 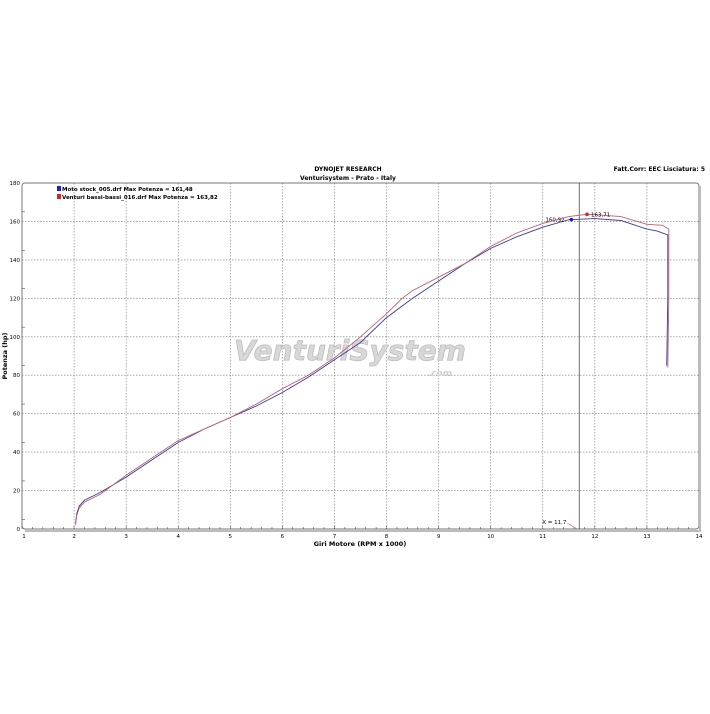 What do you see at coordinates (347, 169) in the screenshot?
I see `chart-title: DYNOJET RESEARCH` at bounding box center [347, 169].